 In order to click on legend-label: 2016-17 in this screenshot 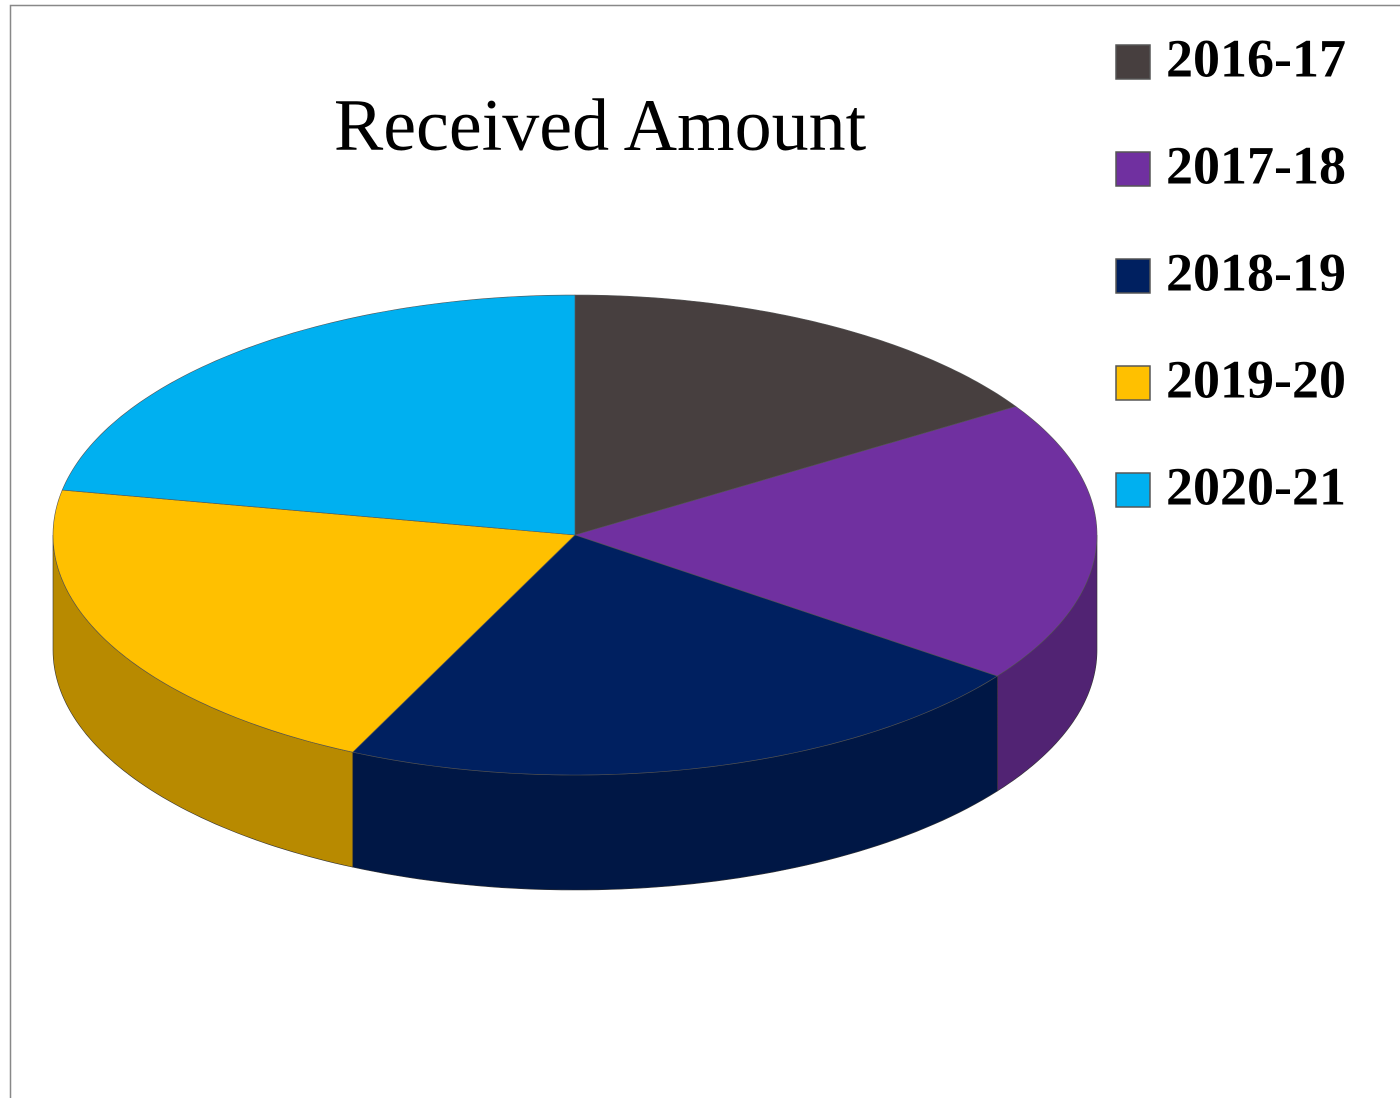, I will do `click(1256, 58)`.